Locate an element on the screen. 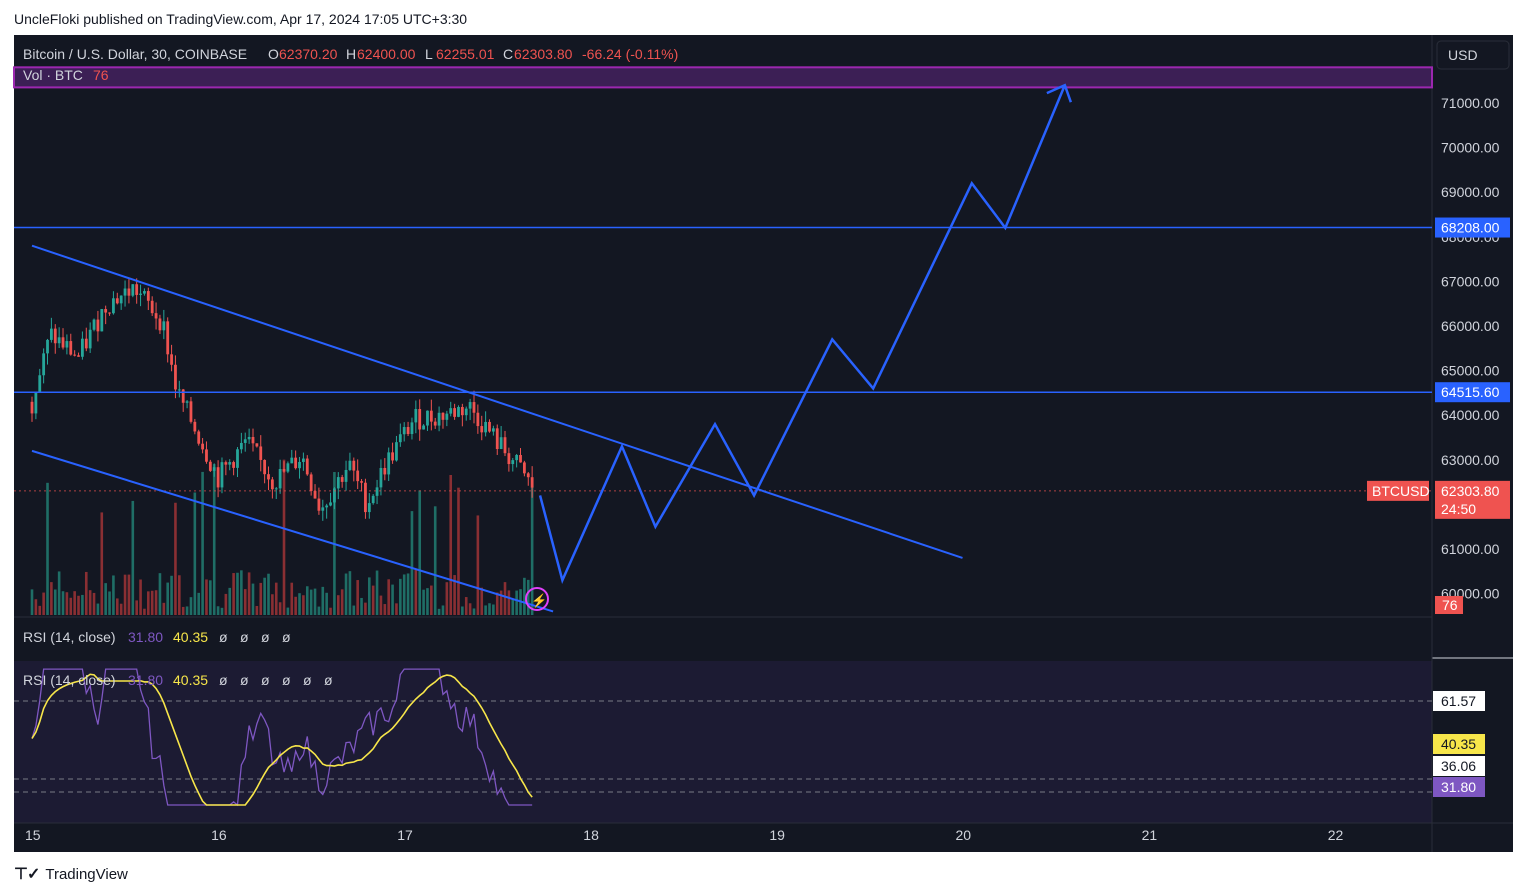 Image resolution: width=1527 pixels, height=896 pixels. legend-o-value: 62370.20 is located at coordinates (308, 54).